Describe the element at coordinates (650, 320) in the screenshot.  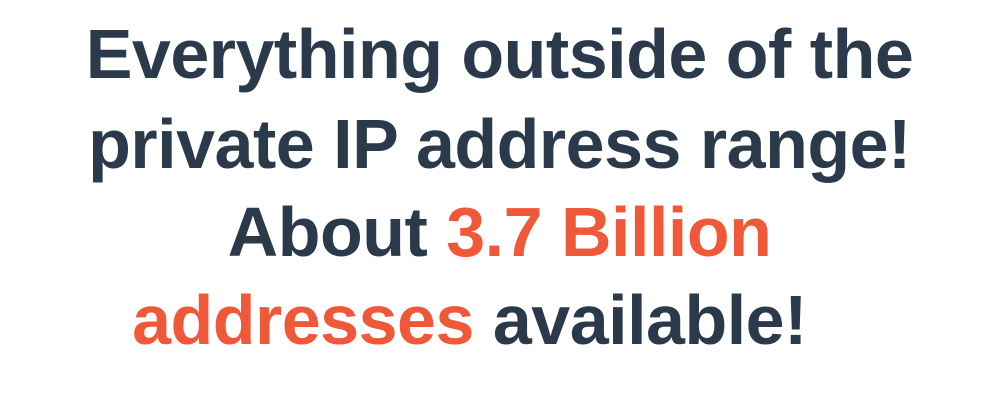
I see `text: available!` at that location.